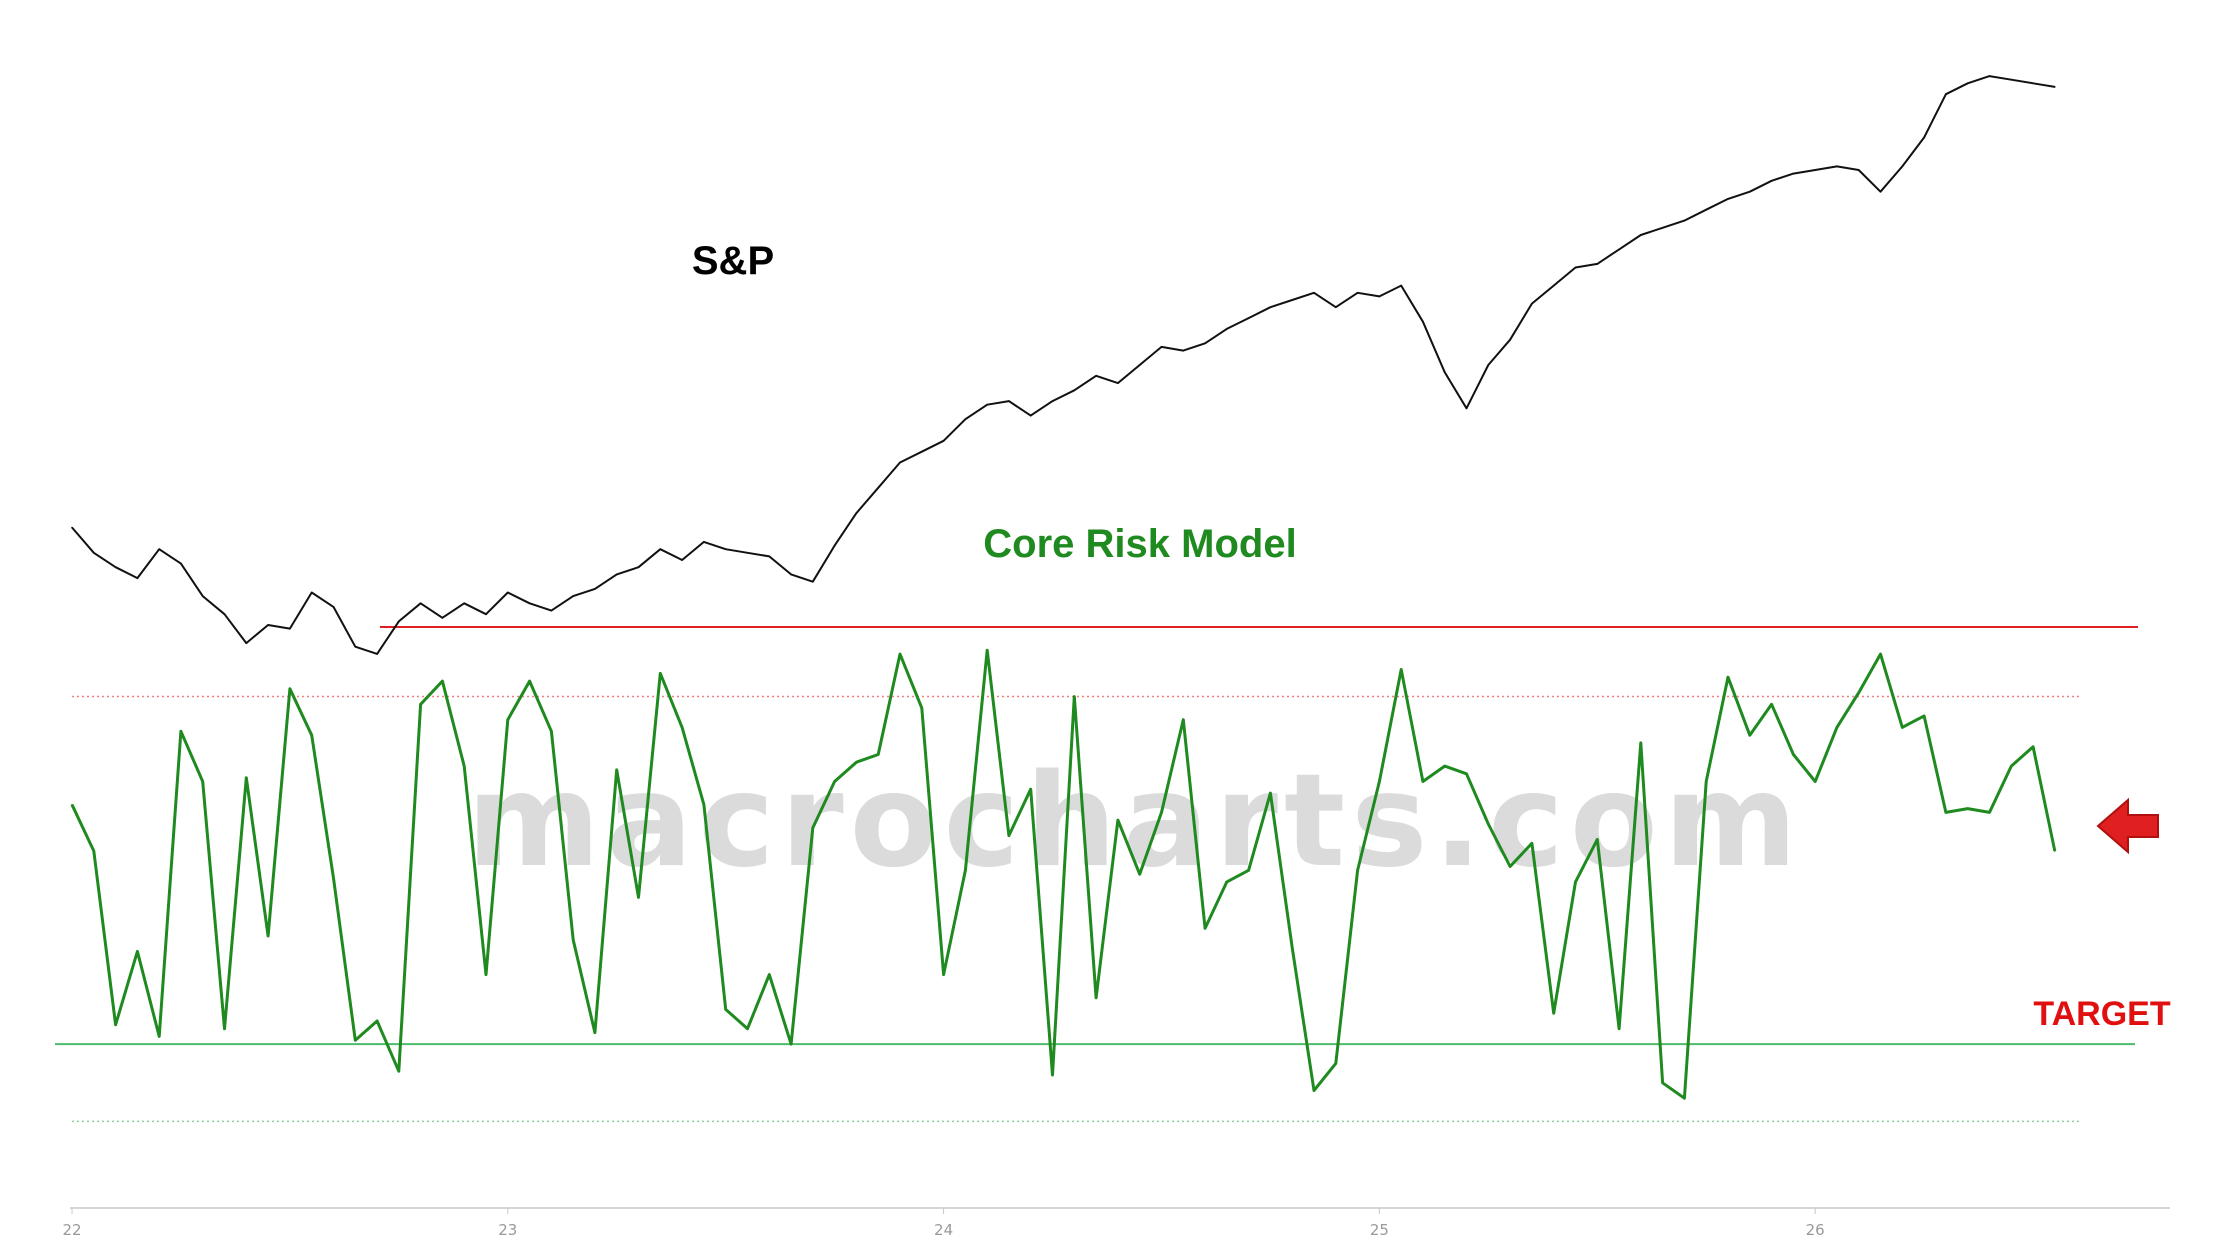  What do you see at coordinates (2101, 1014) in the screenshot?
I see `target-label: TARGET` at bounding box center [2101, 1014].